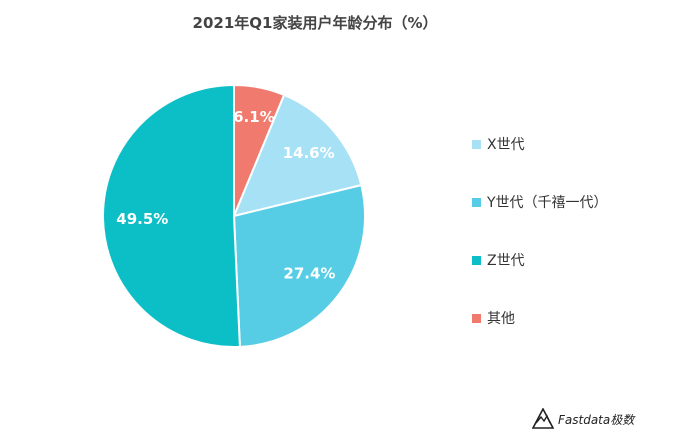 The height and width of the screenshot is (448, 693). What do you see at coordinates (547, 203) in the screenshot?
I see `legend-label-y: Y世代（千禧一代）` at bounding box center [547, 203].